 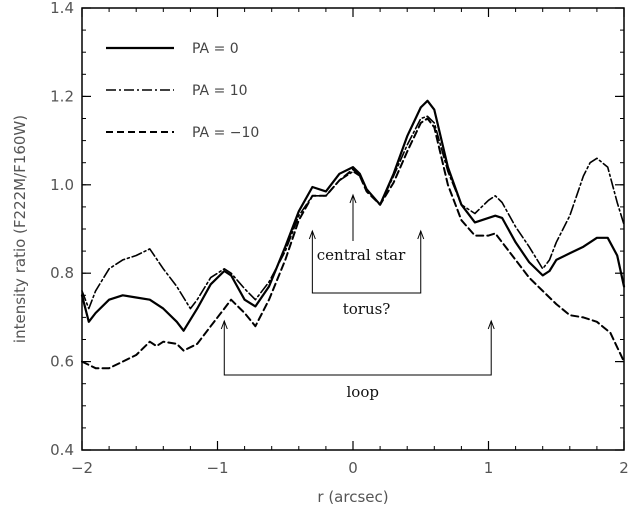 I want to click on x-tick-label: 2, so click(x=624, y=468).